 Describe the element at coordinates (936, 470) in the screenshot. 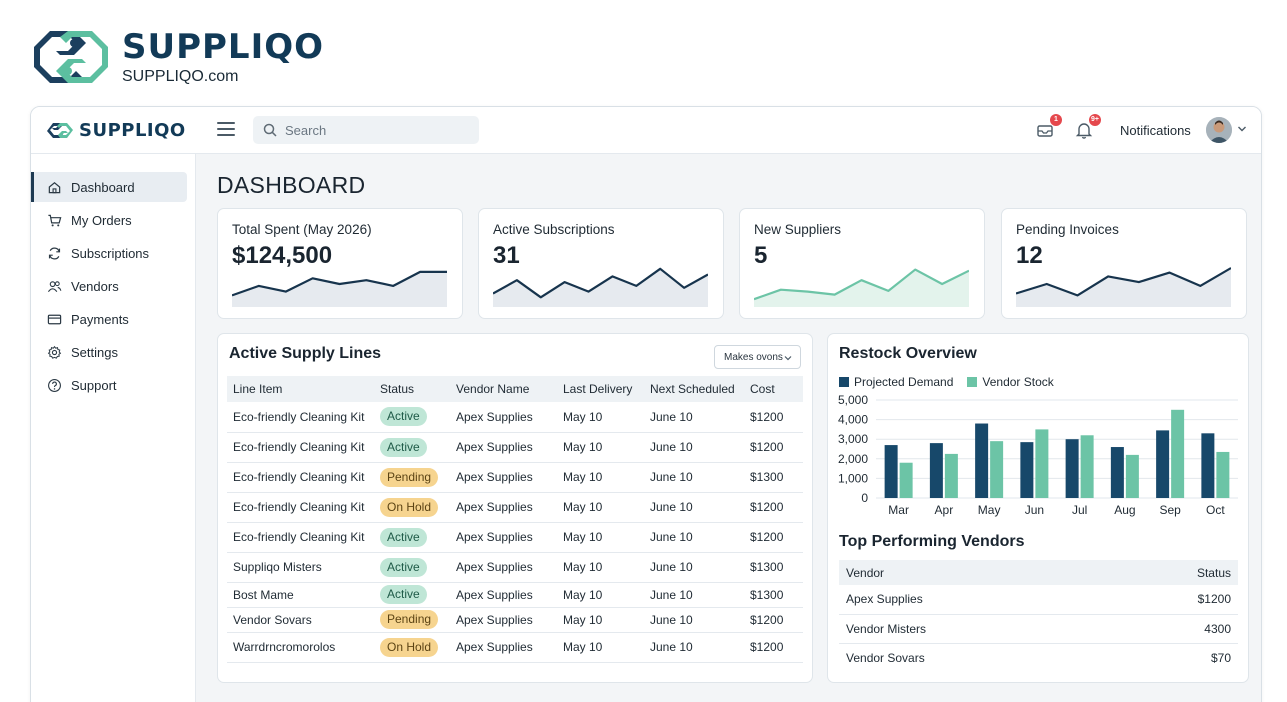

I see `bar-projected-demand-apr` at that location.